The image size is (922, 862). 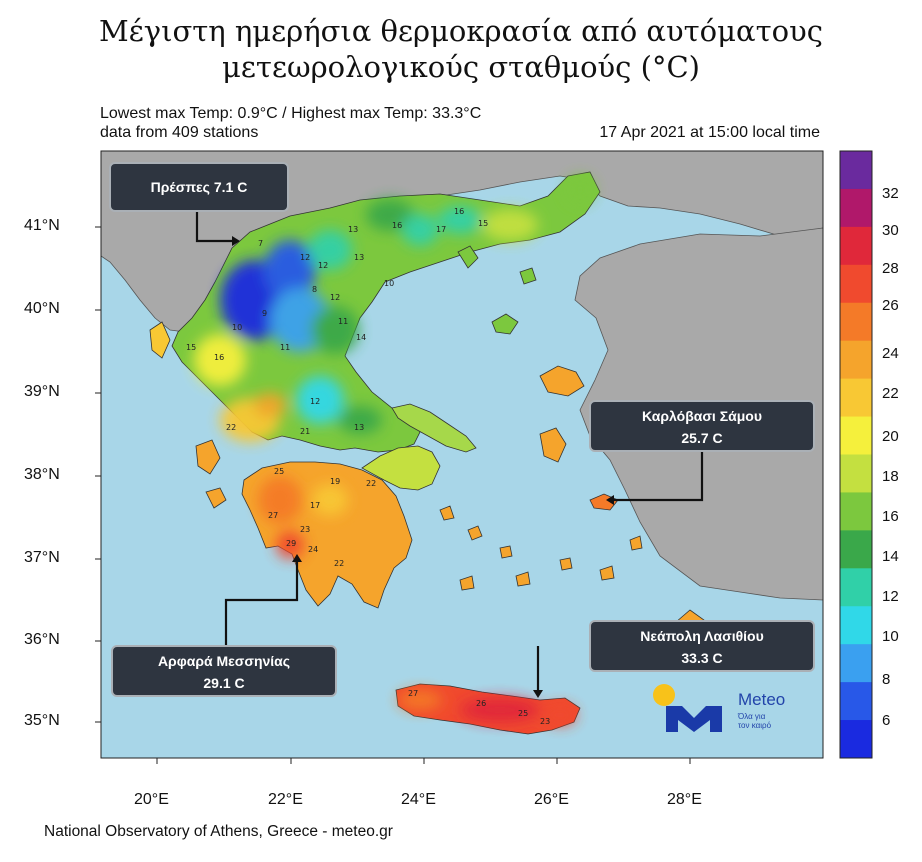 I want to click on lat-label-38: 38°N, so click(x=42, y=474).